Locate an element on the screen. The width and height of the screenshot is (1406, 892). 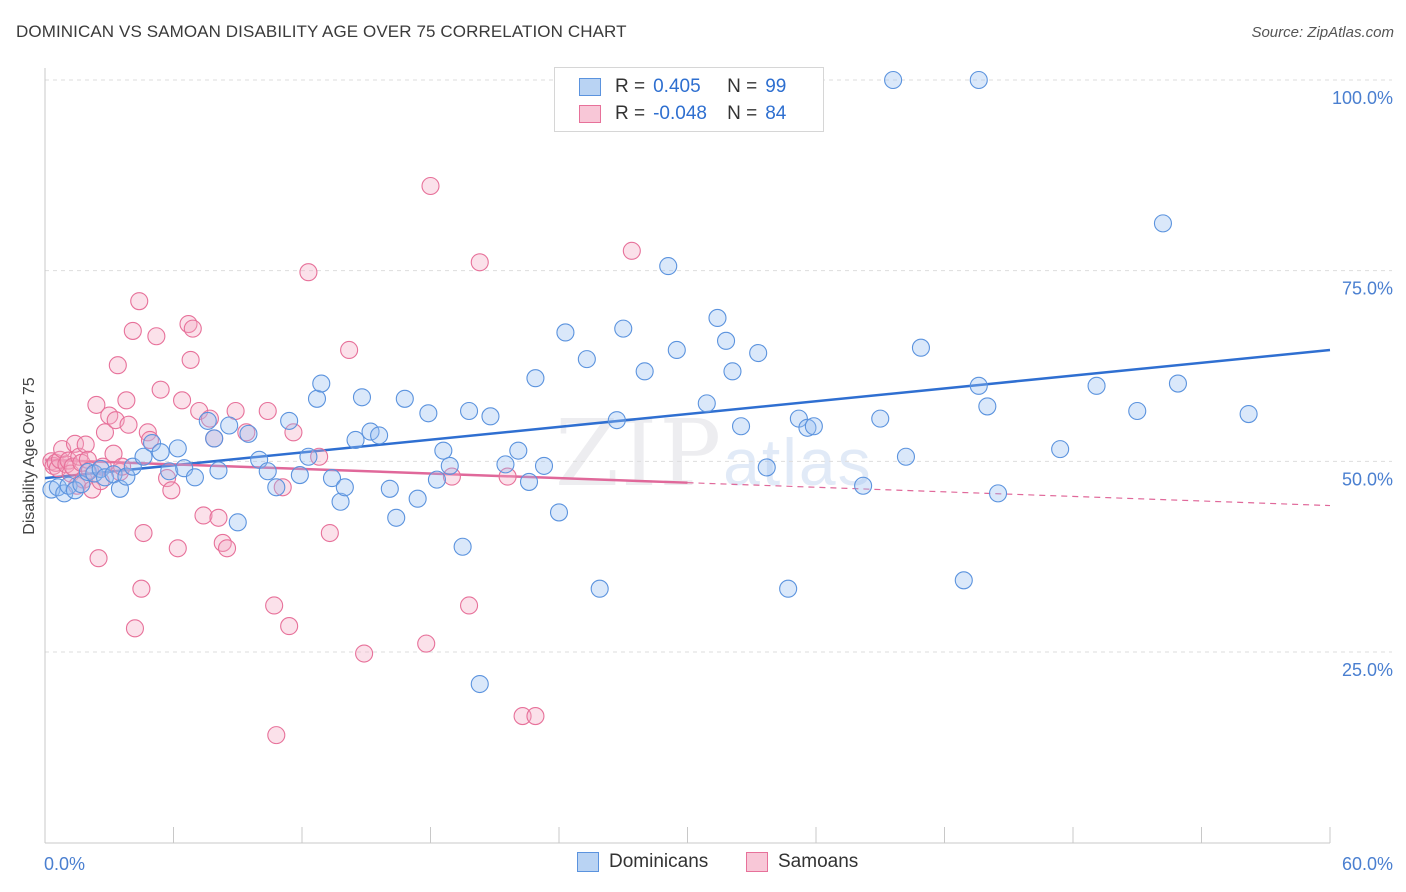
watermark-atlas: atlas is located at coordinates (798, 462).